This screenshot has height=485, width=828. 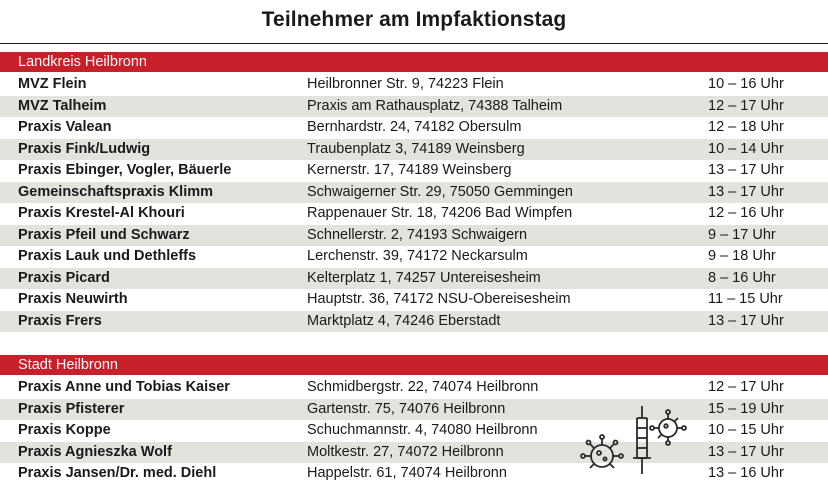 What do you see at coordinates (417, 234) in the screenshot?
I see `practice-address: Schnellerstr. 2, 74193 Schwaigern` at bounding box center [417, 234].